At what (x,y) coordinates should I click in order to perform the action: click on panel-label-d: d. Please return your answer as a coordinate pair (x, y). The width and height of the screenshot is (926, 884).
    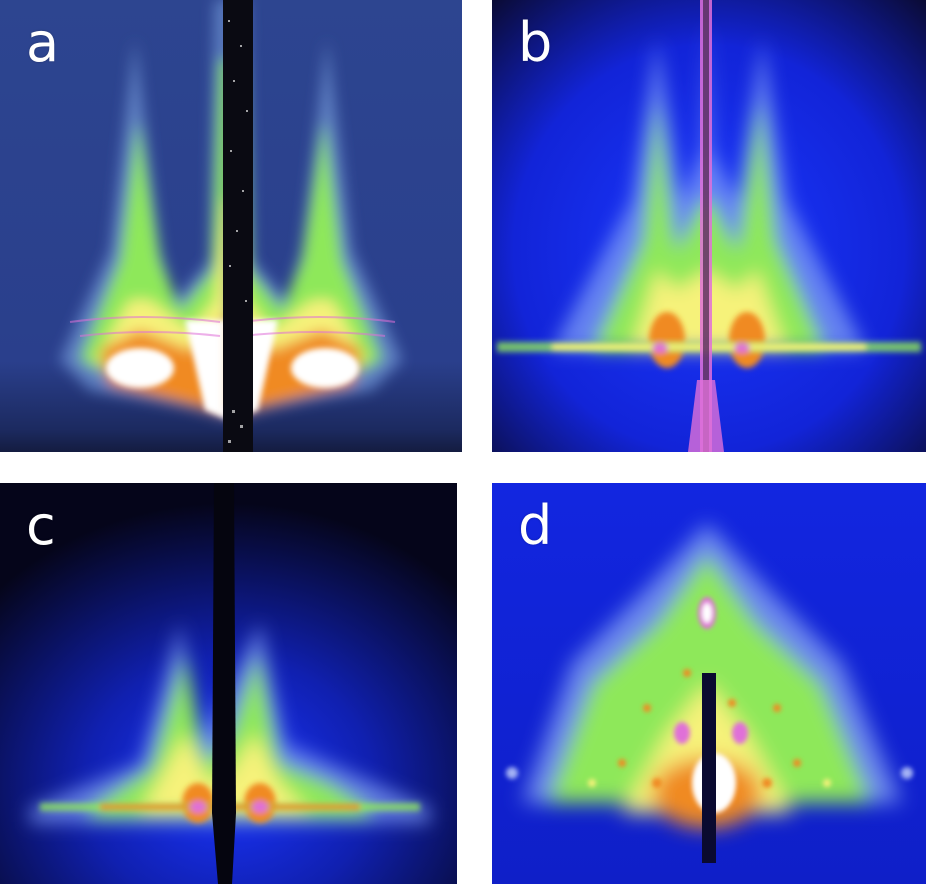
    Looking at the image, I should click on (535, 525).